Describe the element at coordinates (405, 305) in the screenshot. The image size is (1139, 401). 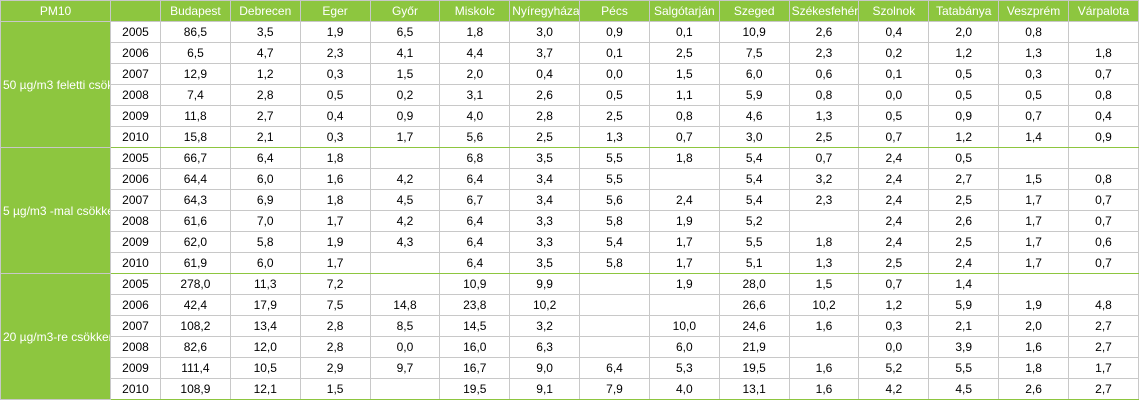
I see `value-cell: 14,8` at that location.